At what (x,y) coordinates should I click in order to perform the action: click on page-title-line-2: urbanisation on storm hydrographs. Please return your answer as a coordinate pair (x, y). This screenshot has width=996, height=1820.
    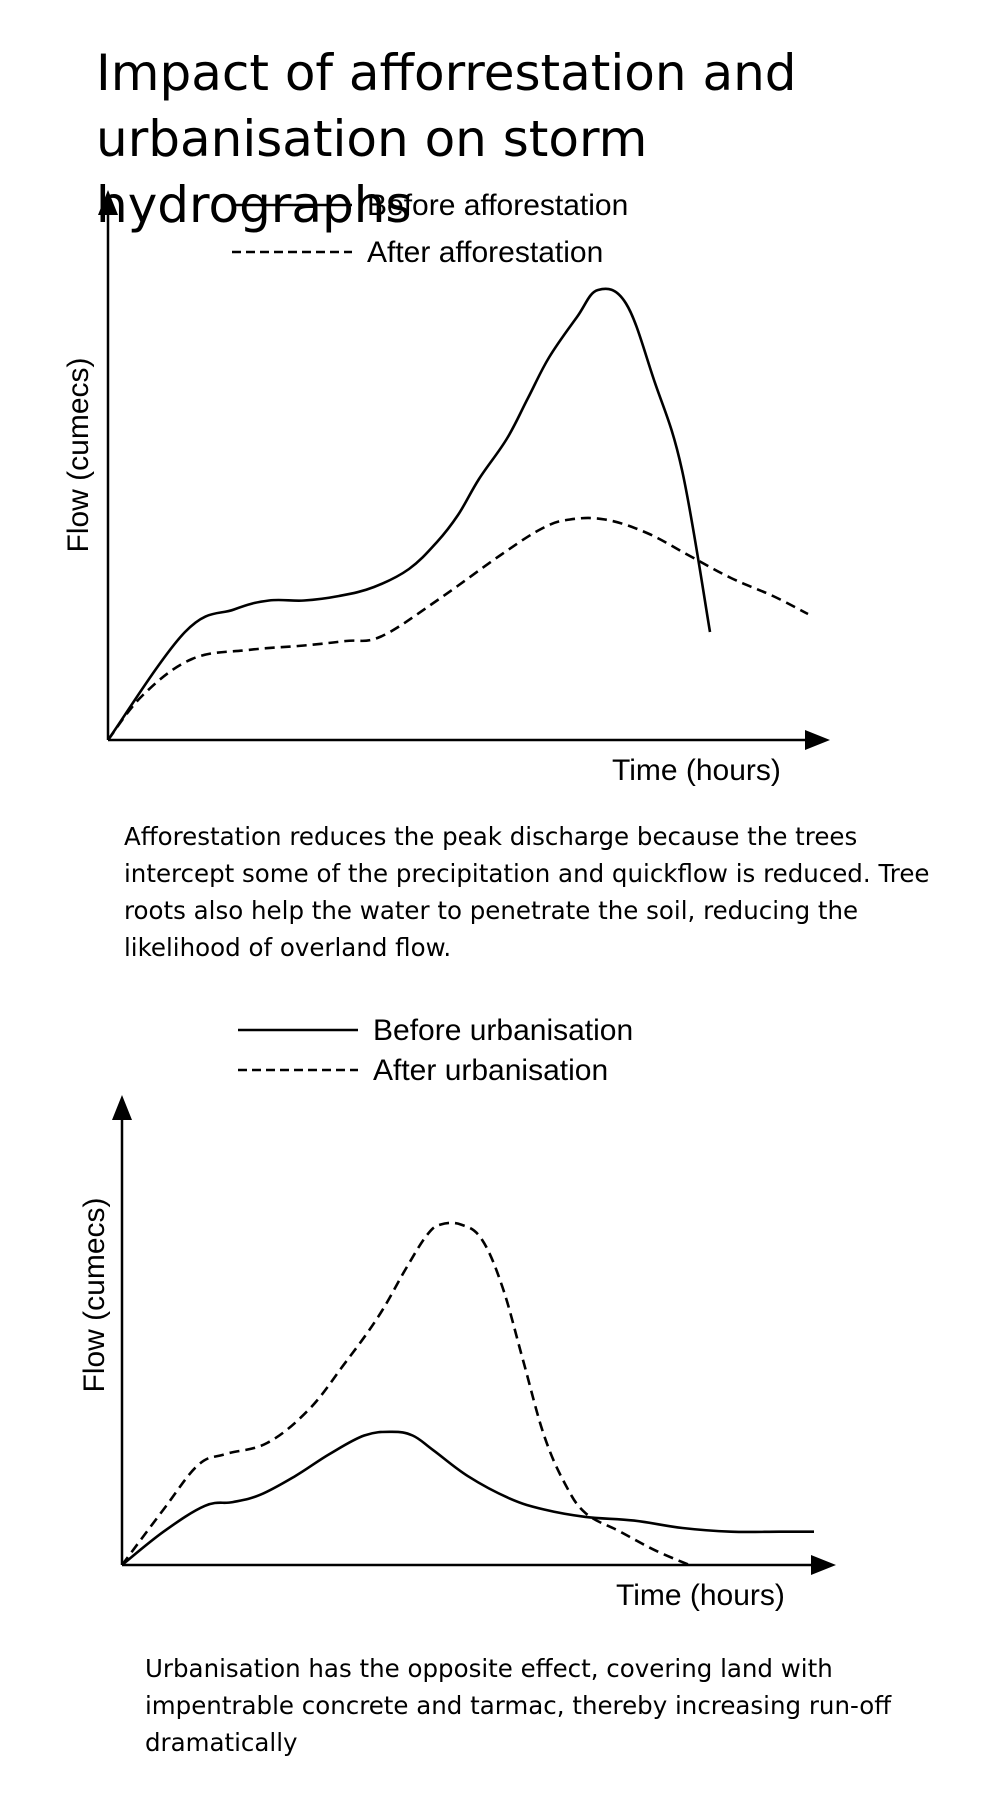
    Looking at the image, I should click on (372, 172).